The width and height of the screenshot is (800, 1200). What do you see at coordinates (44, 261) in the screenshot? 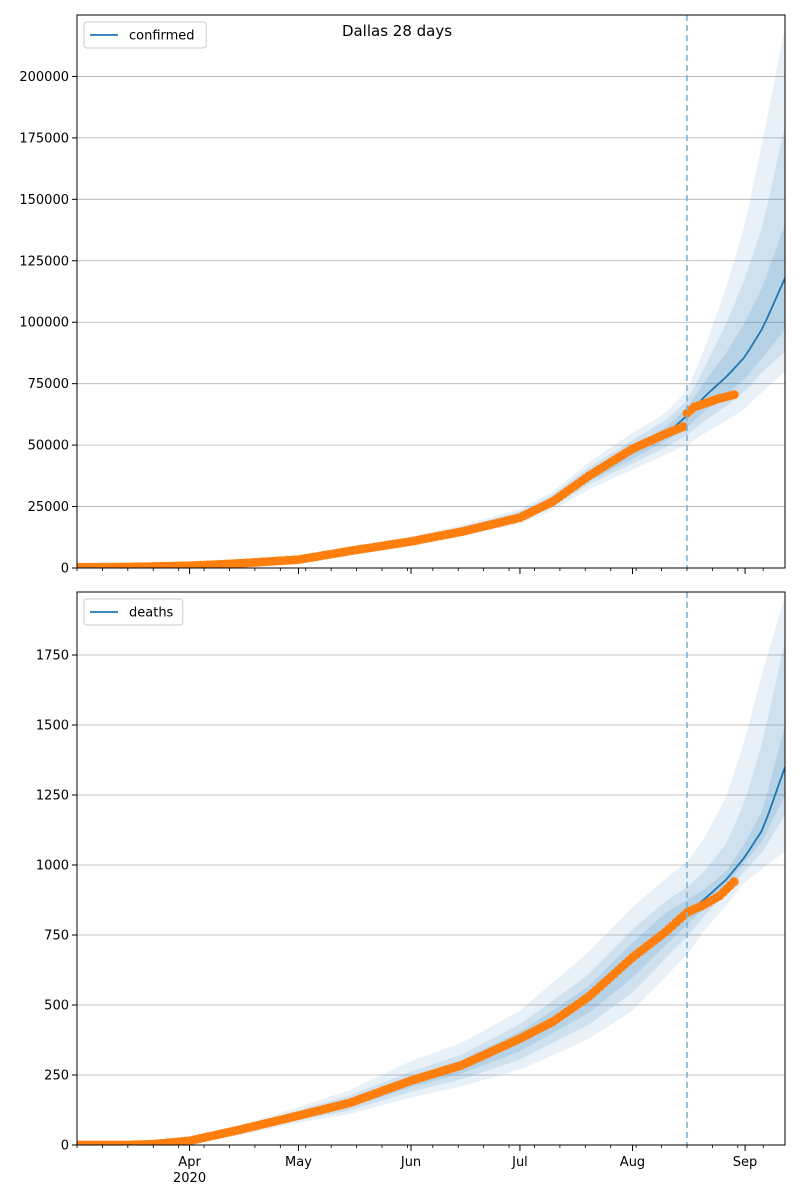
I see `y-tick-label: 125000` at bounding box center [44, 261].